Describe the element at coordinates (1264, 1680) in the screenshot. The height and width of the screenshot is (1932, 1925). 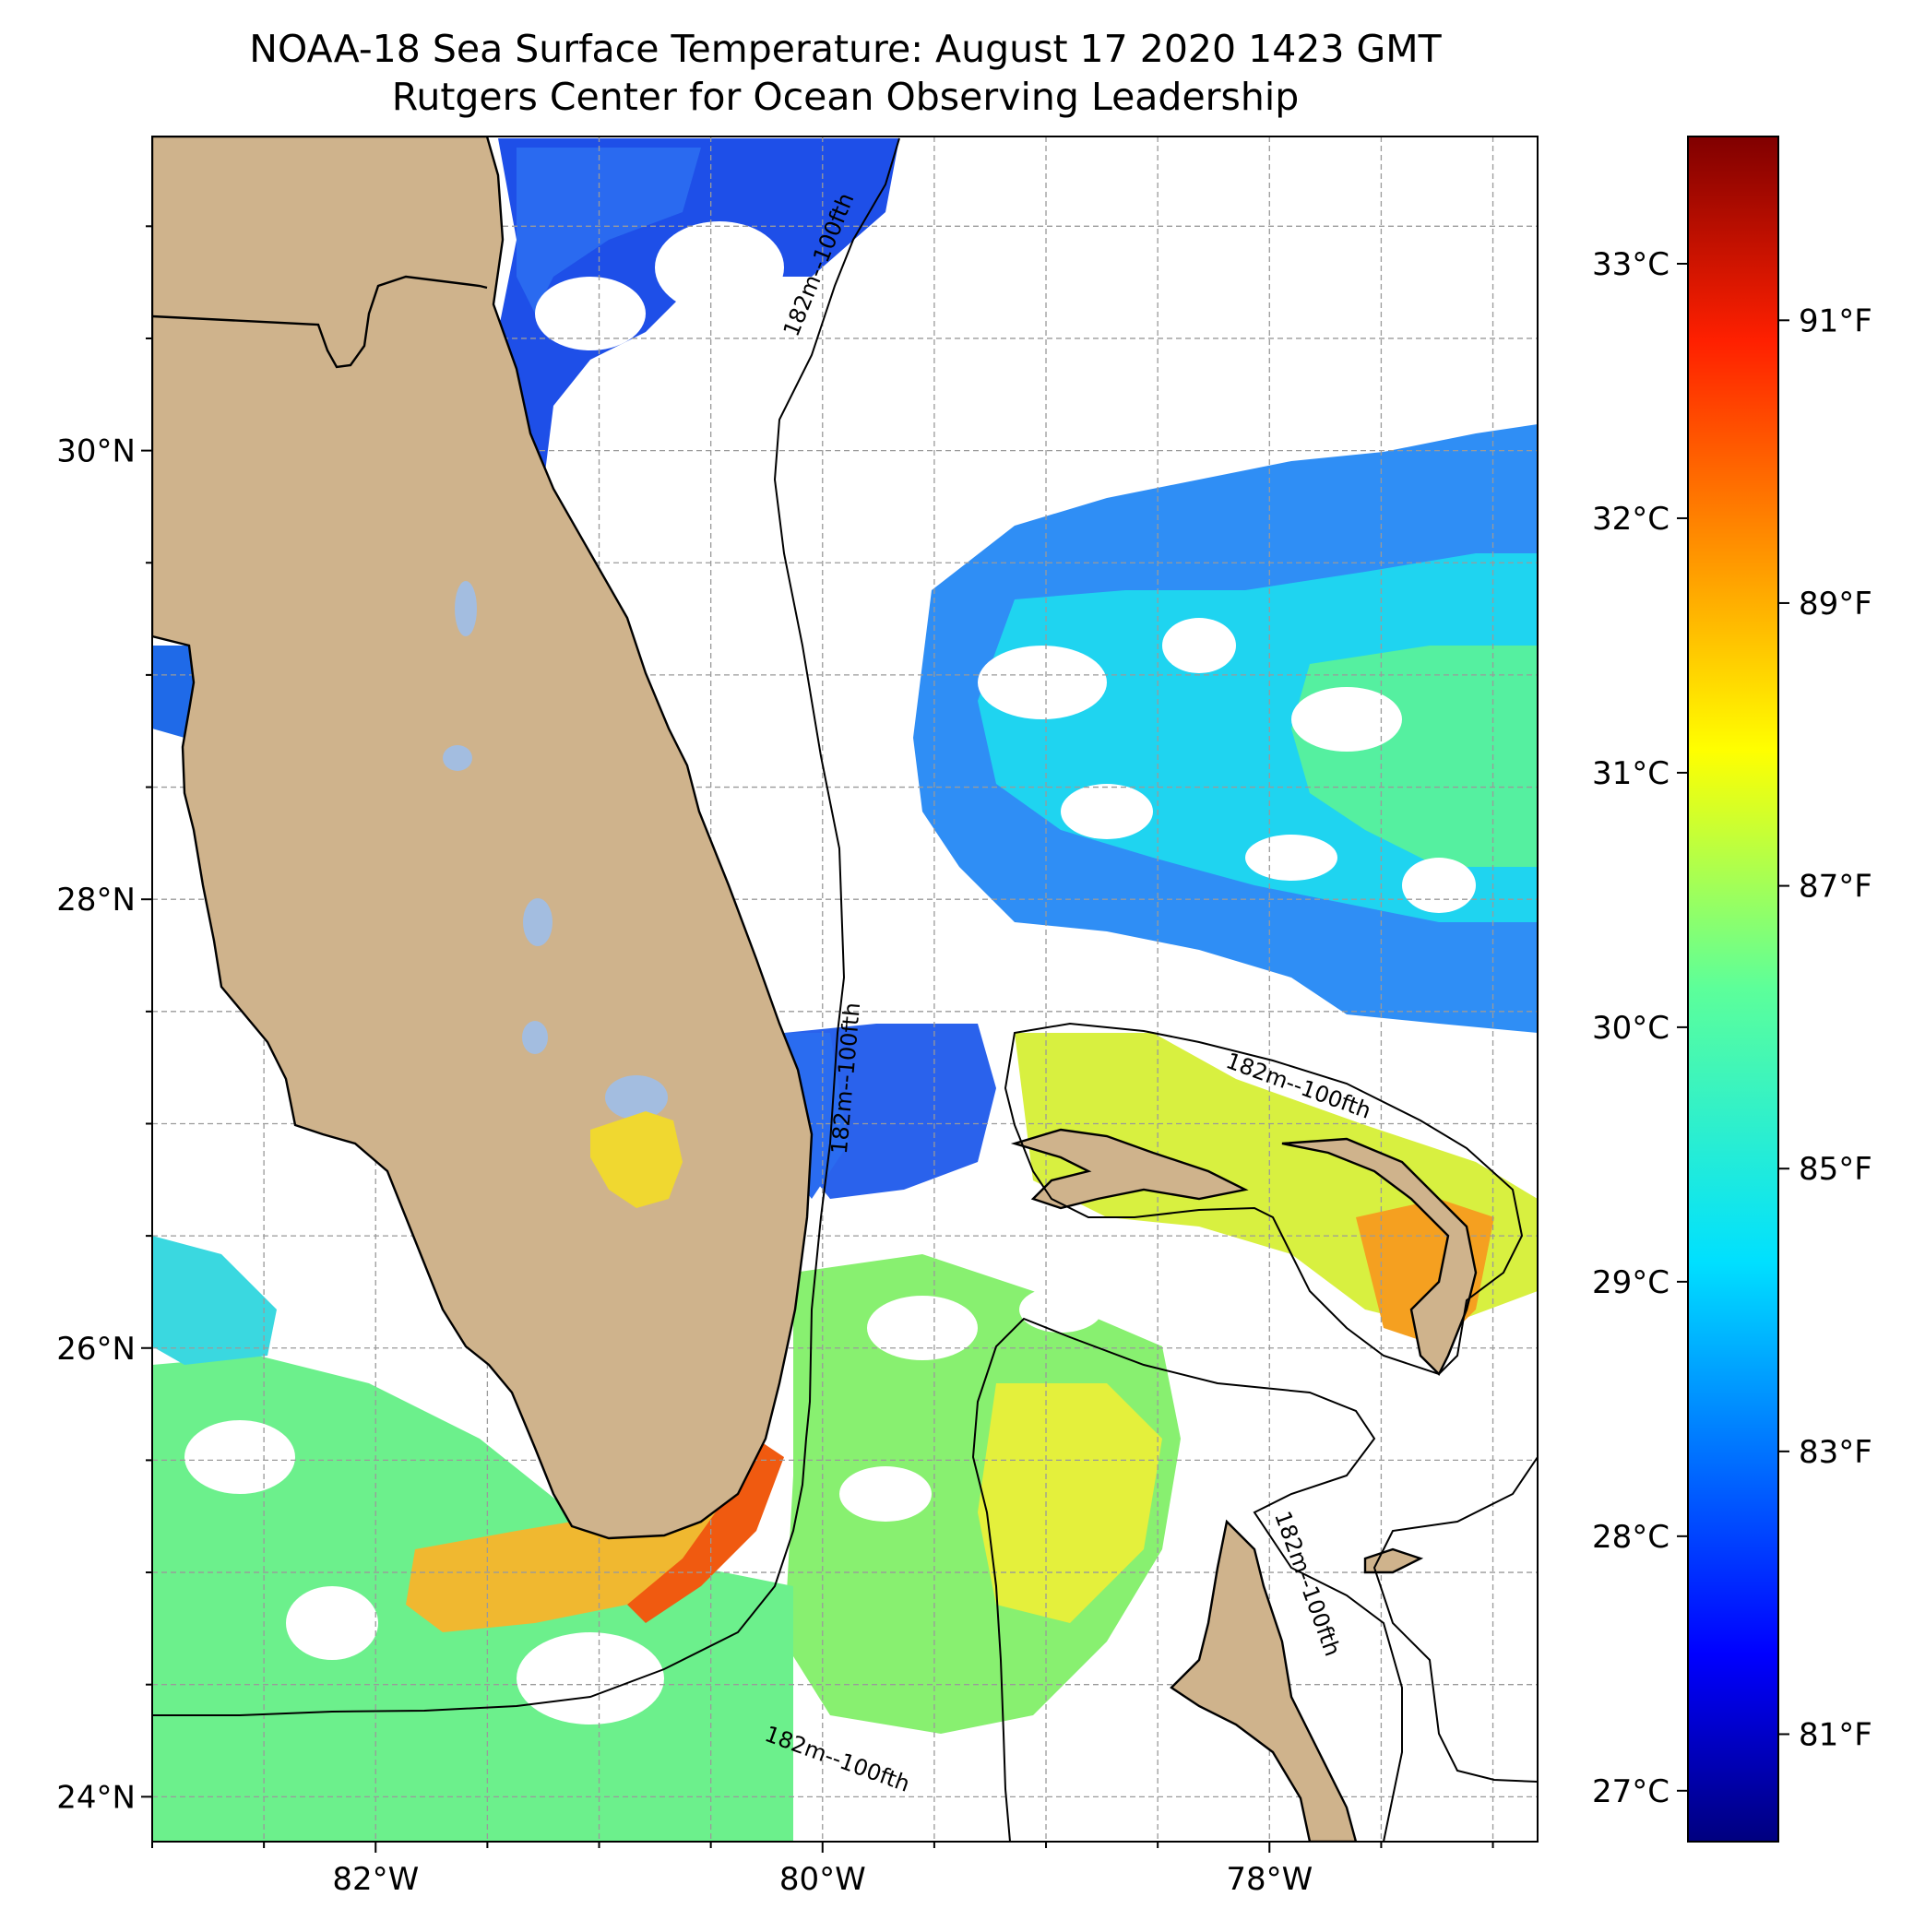
I see `andros` at that location.